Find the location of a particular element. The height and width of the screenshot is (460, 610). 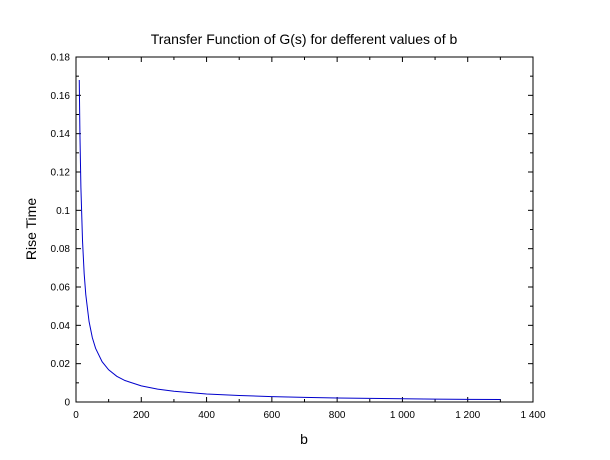

x-tick-label: 200 is located at coordinates (141, 415).